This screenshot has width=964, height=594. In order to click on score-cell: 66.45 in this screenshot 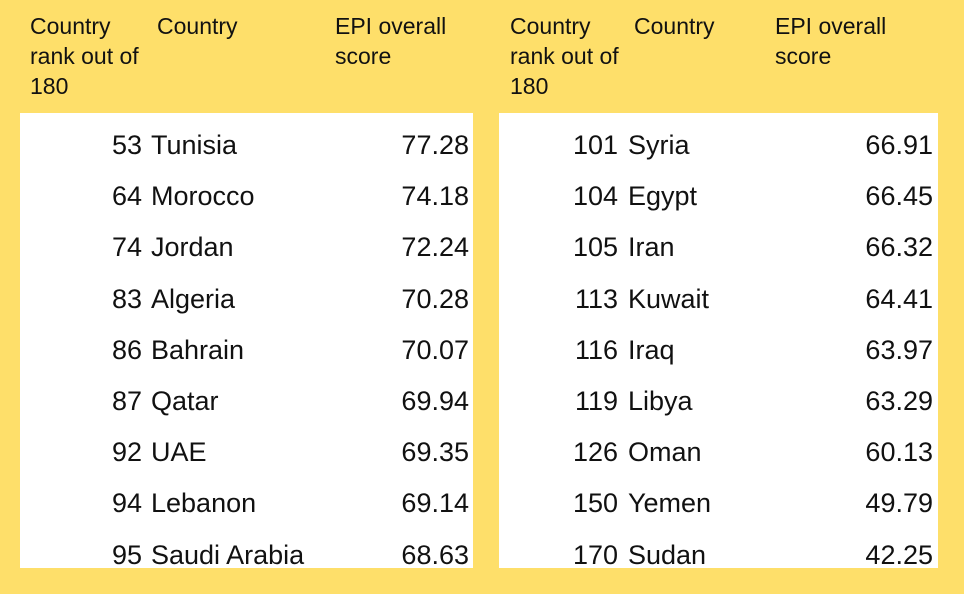, I will do `click(899, 196)`.